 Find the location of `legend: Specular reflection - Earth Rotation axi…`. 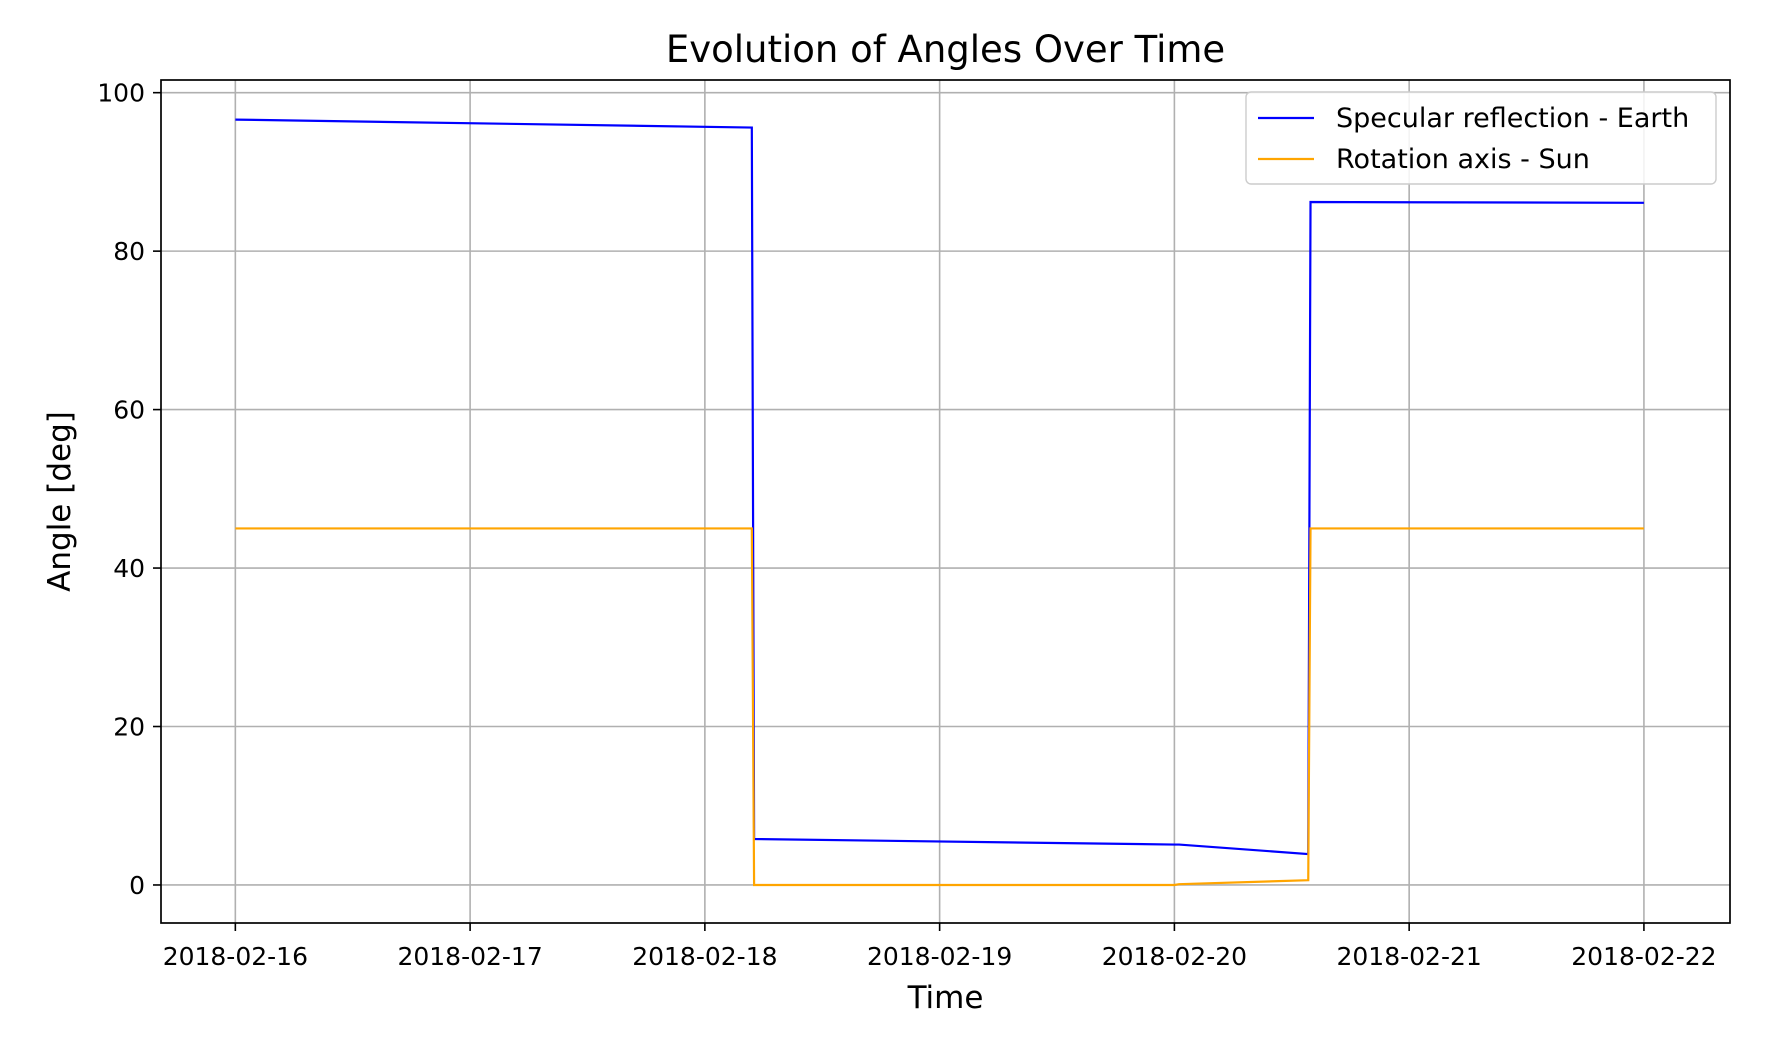

legend: Specular reflection - Earth Rotation axi… is located at coordinates (1481, 138).